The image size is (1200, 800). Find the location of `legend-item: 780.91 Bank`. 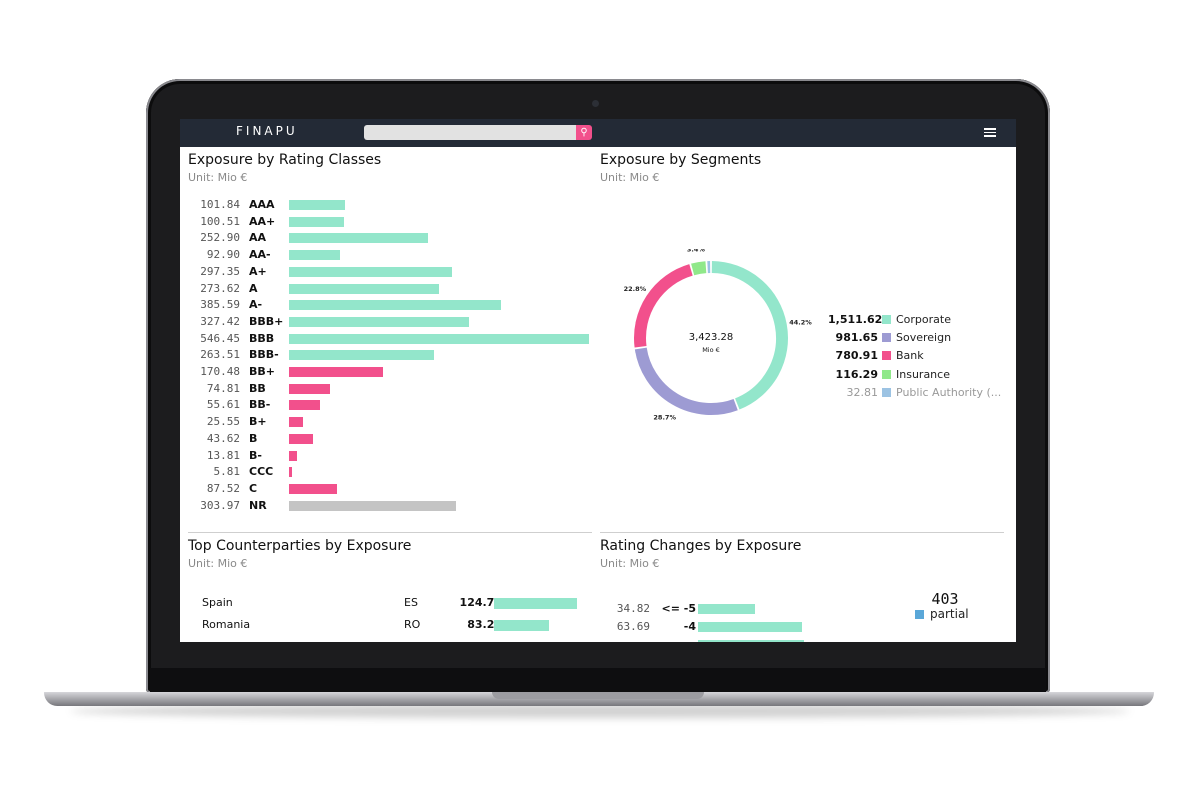

legend-item: 780.91 Bank is located at coordinates (918, 358).